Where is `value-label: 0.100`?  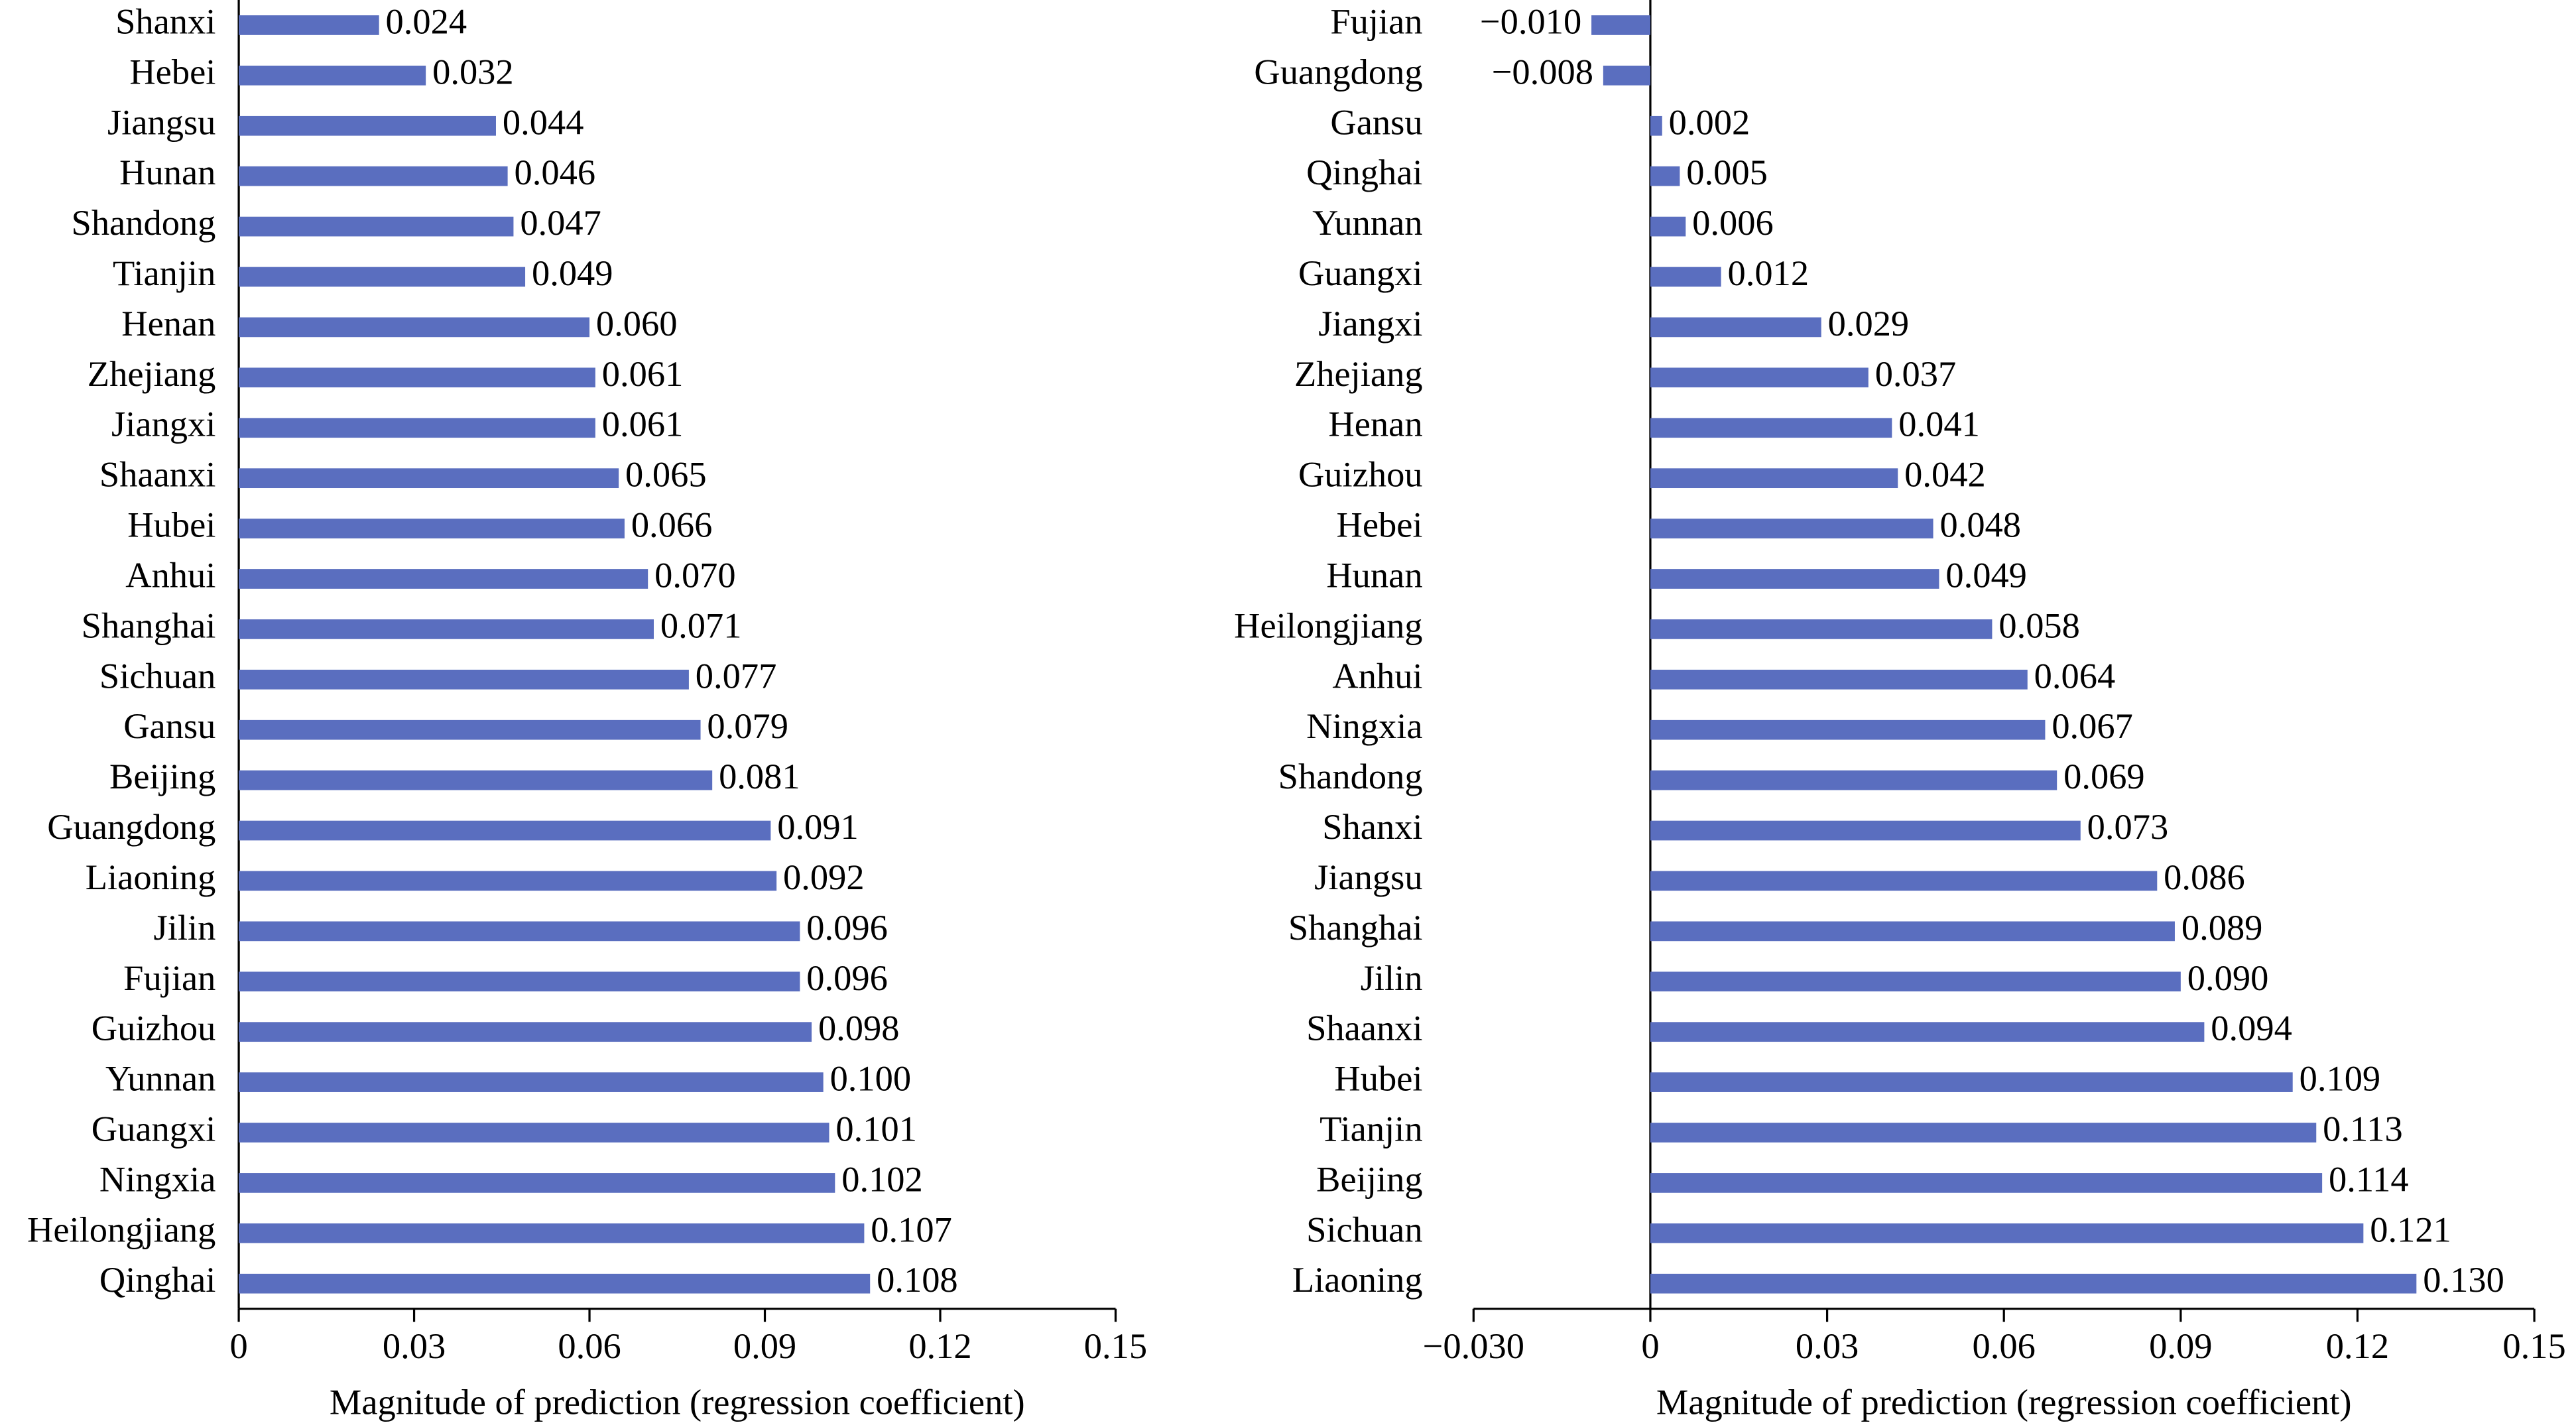 value-label: 0.100 is located at coordinates (871, 1078).